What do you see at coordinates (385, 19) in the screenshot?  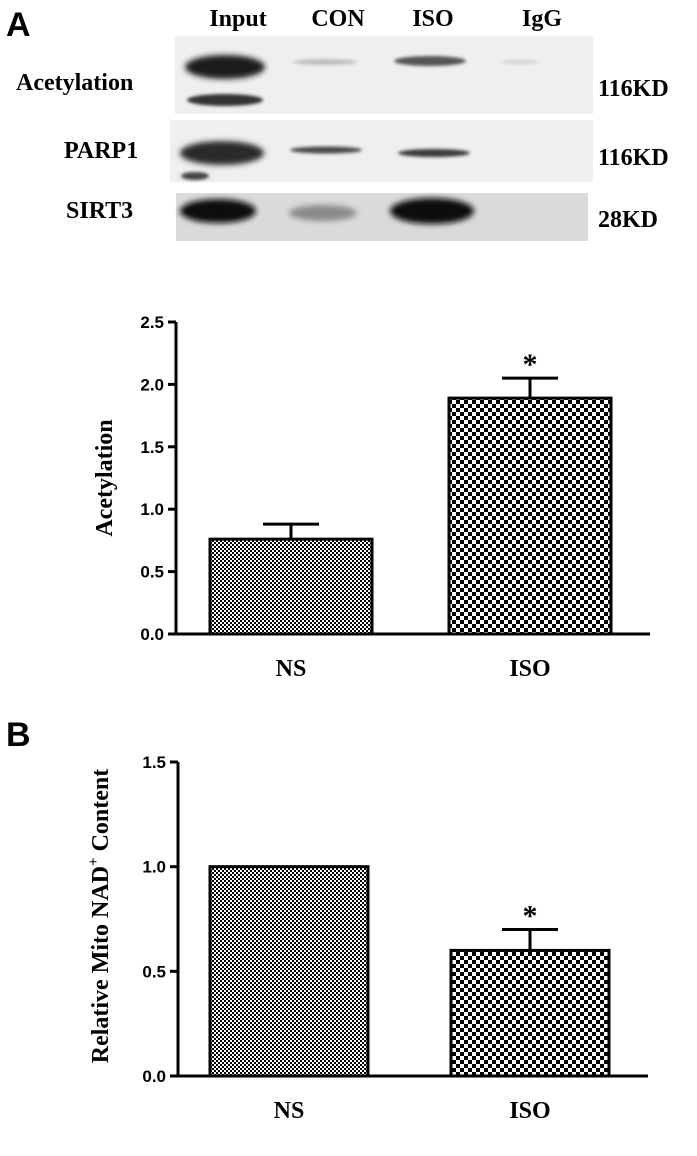 I see `blot-lane-labels: Input CON ISO IgG` at bounding box center [385, 19].